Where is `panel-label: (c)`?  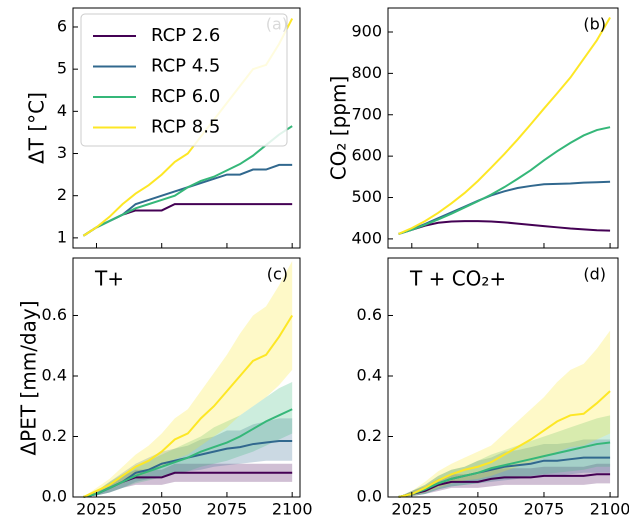
panel-label: (c) is located at coordinates (277, 274).